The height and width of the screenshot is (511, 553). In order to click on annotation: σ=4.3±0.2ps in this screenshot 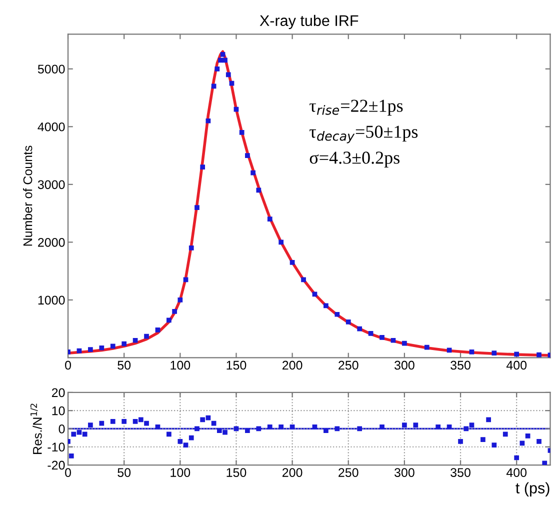, I will do `click(355, 160)`.